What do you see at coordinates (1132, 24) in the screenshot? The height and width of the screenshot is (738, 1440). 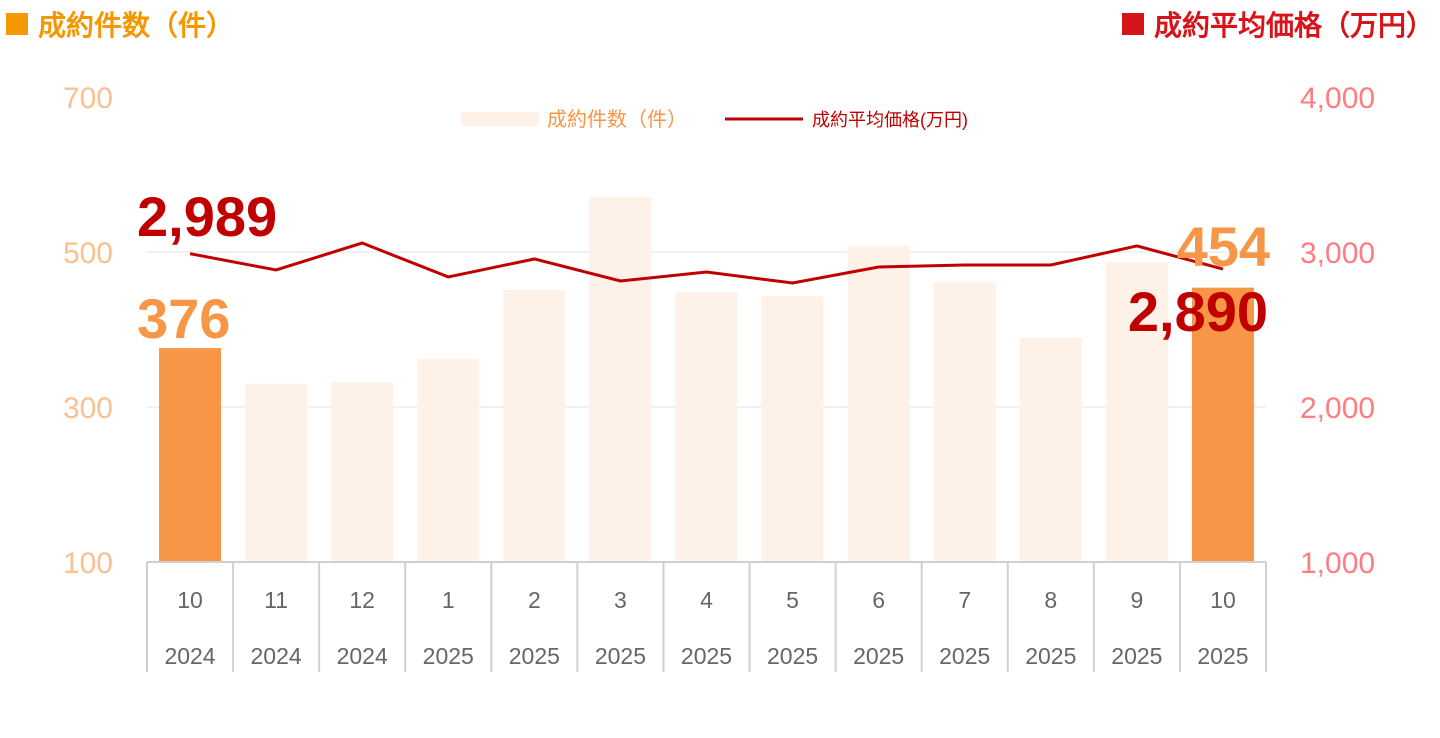 I see `red-square-icon` at bounding box center [1132, 24].